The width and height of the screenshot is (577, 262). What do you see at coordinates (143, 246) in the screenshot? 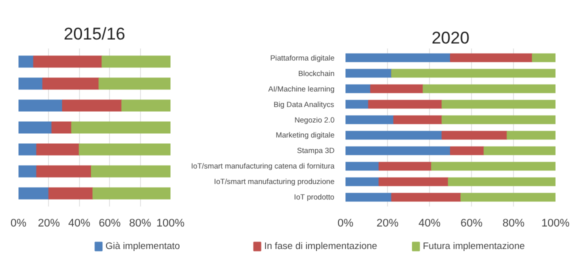
I see `legend-label: Già implementato` at bounding box center [143, 246].